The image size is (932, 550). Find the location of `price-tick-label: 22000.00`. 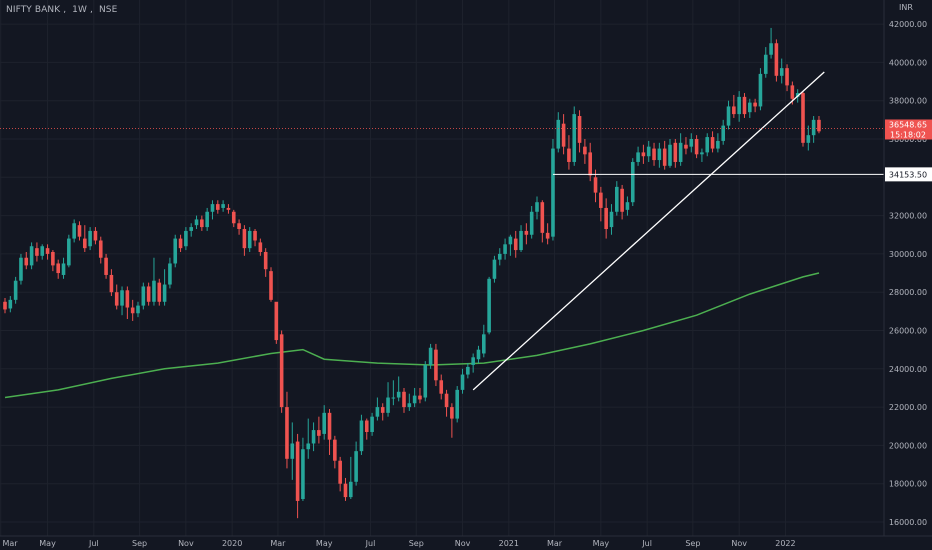

price-tick-label: 22000.00 is located at coordinates (908, 407).